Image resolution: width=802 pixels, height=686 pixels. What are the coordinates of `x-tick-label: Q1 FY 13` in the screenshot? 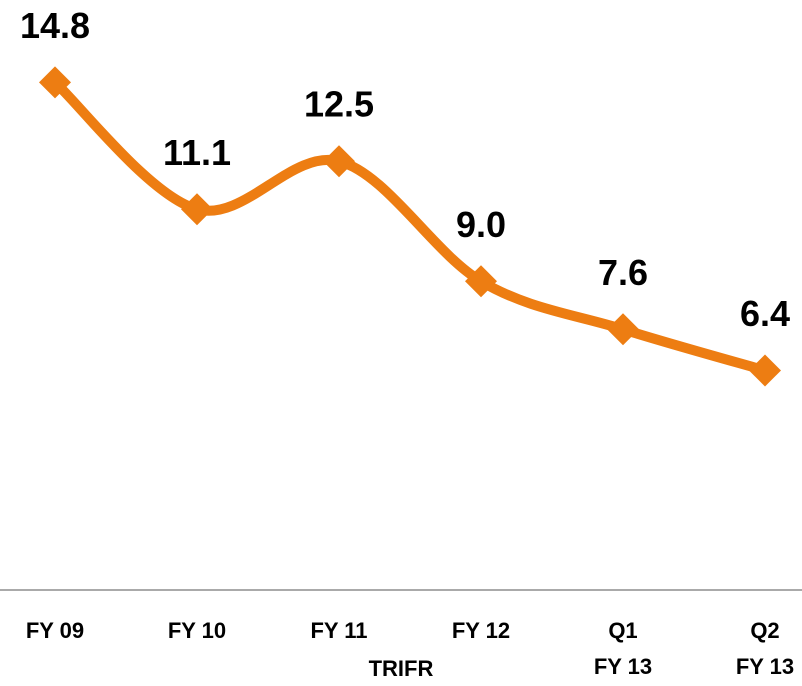 It's located at (623, 648).